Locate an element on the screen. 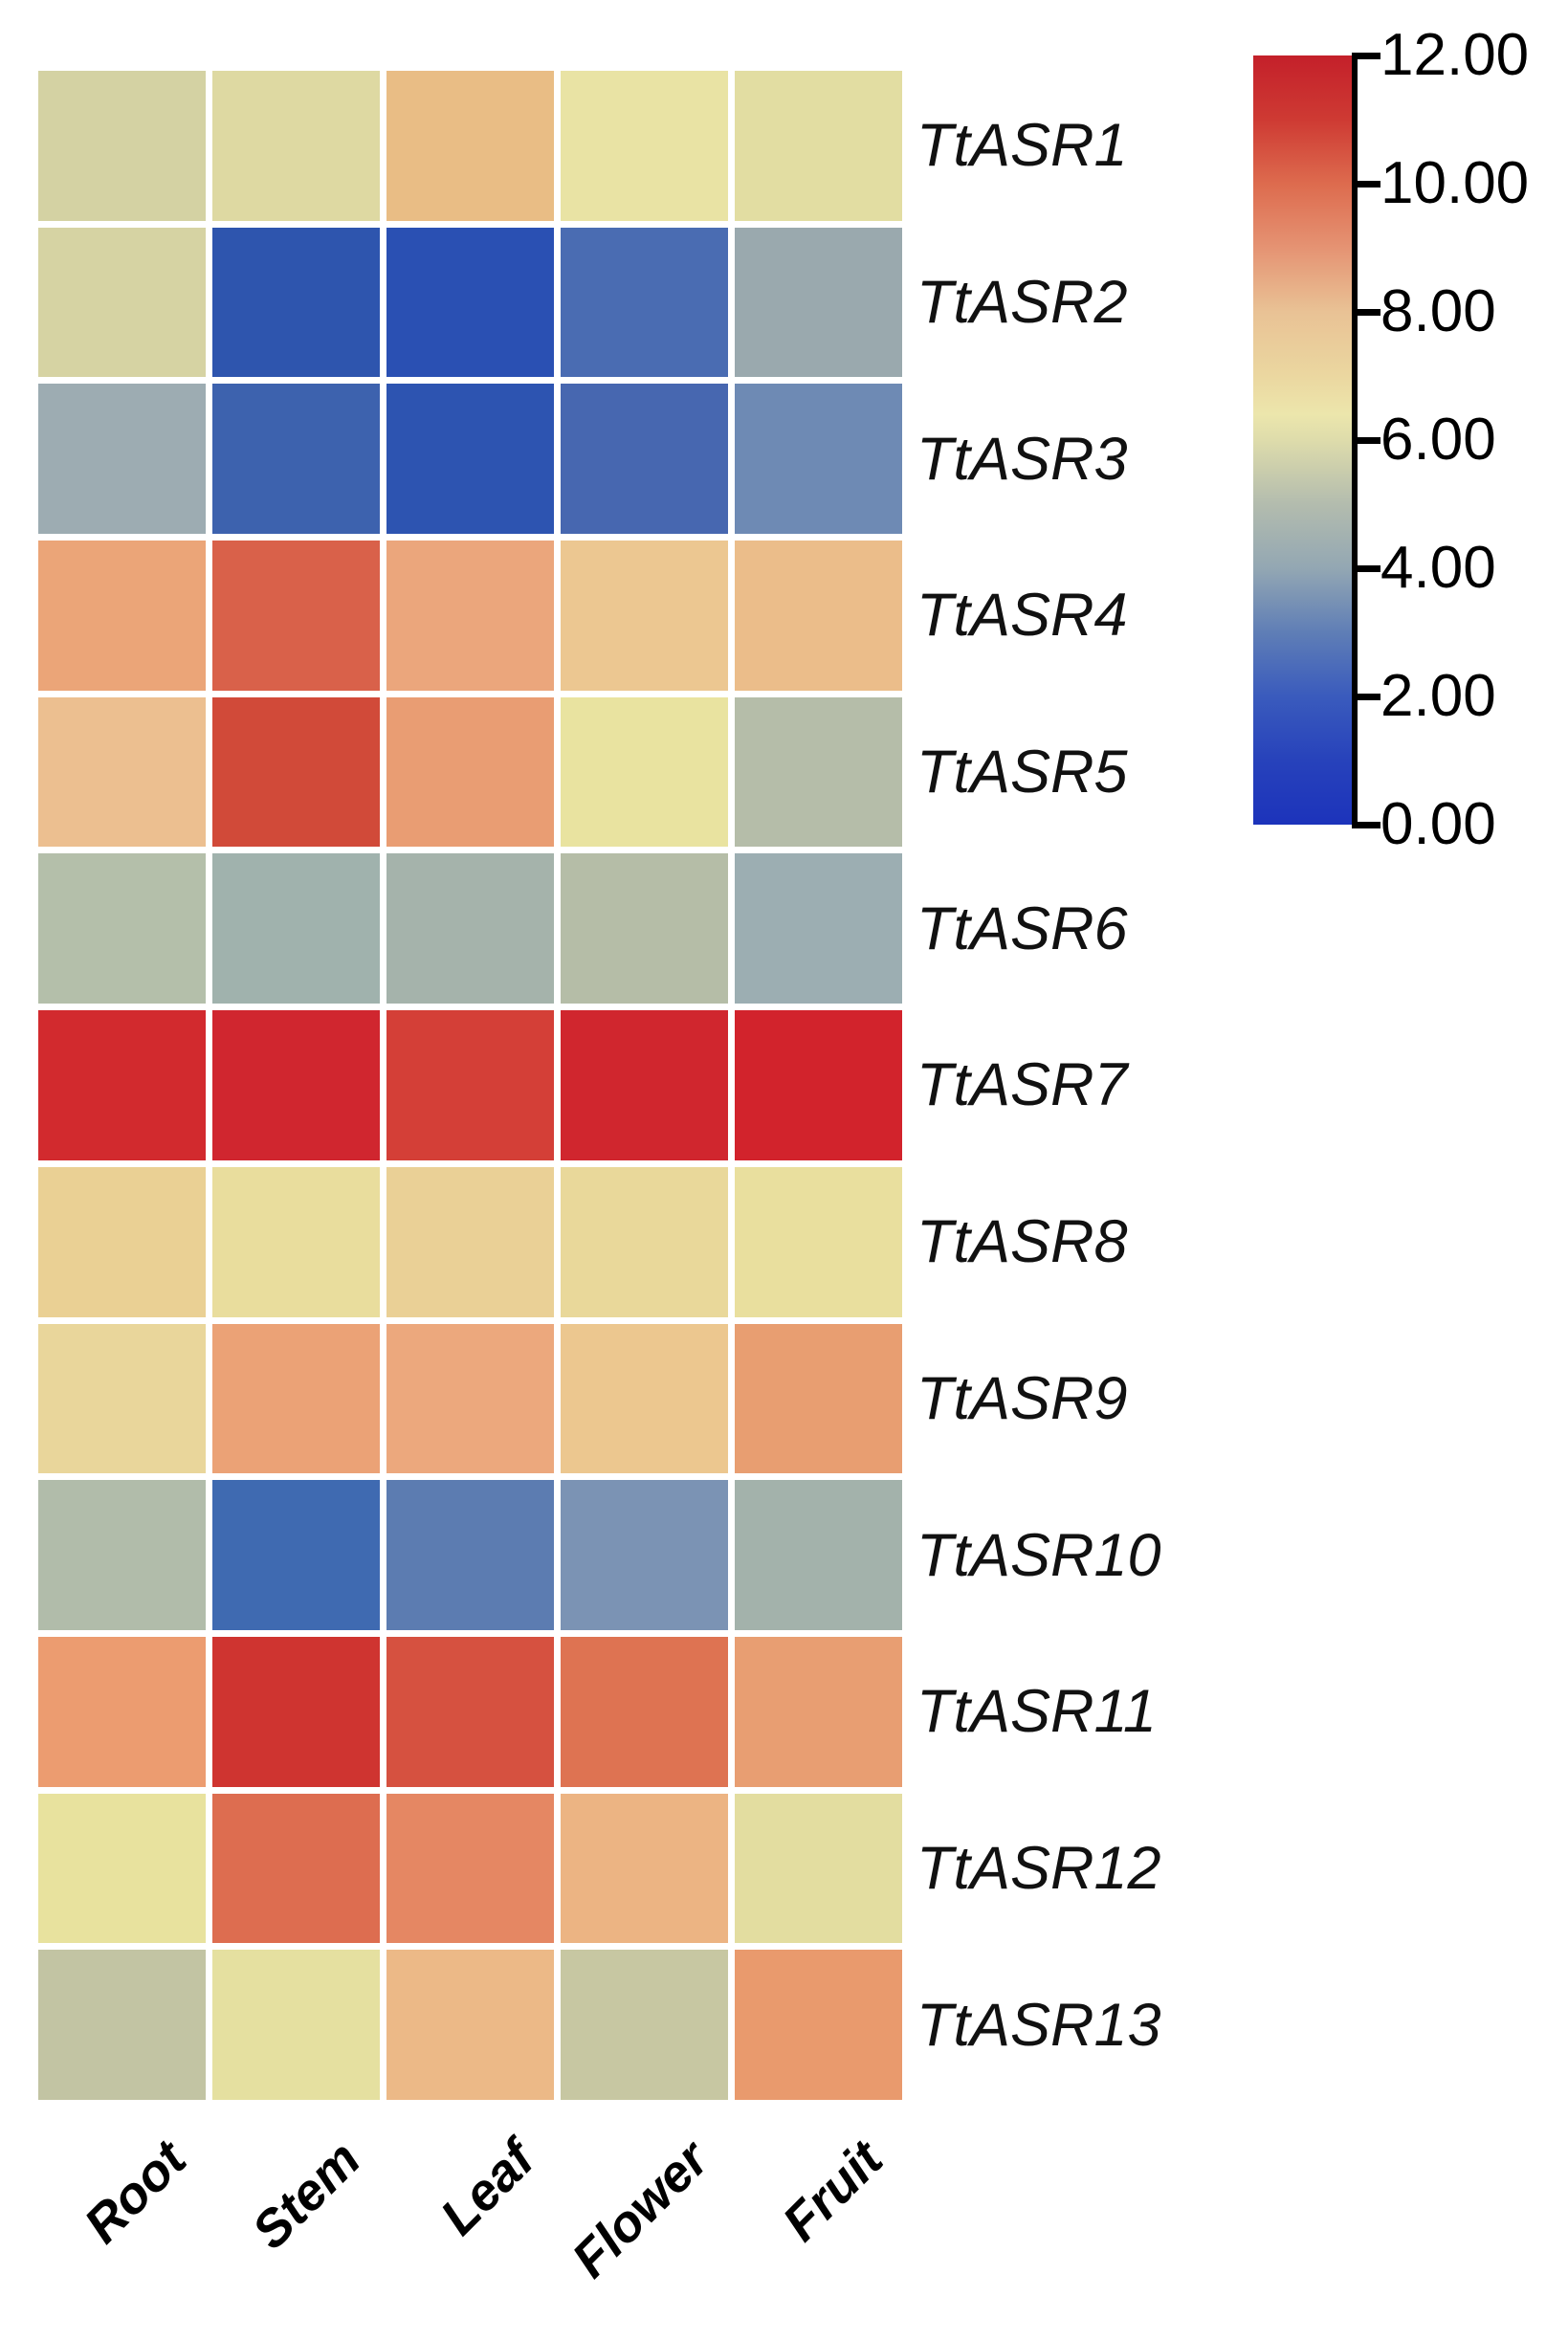 This screenshot has width=1568, height=2340. gene-label: TtASR2 is located at coordinates (1022, 303).